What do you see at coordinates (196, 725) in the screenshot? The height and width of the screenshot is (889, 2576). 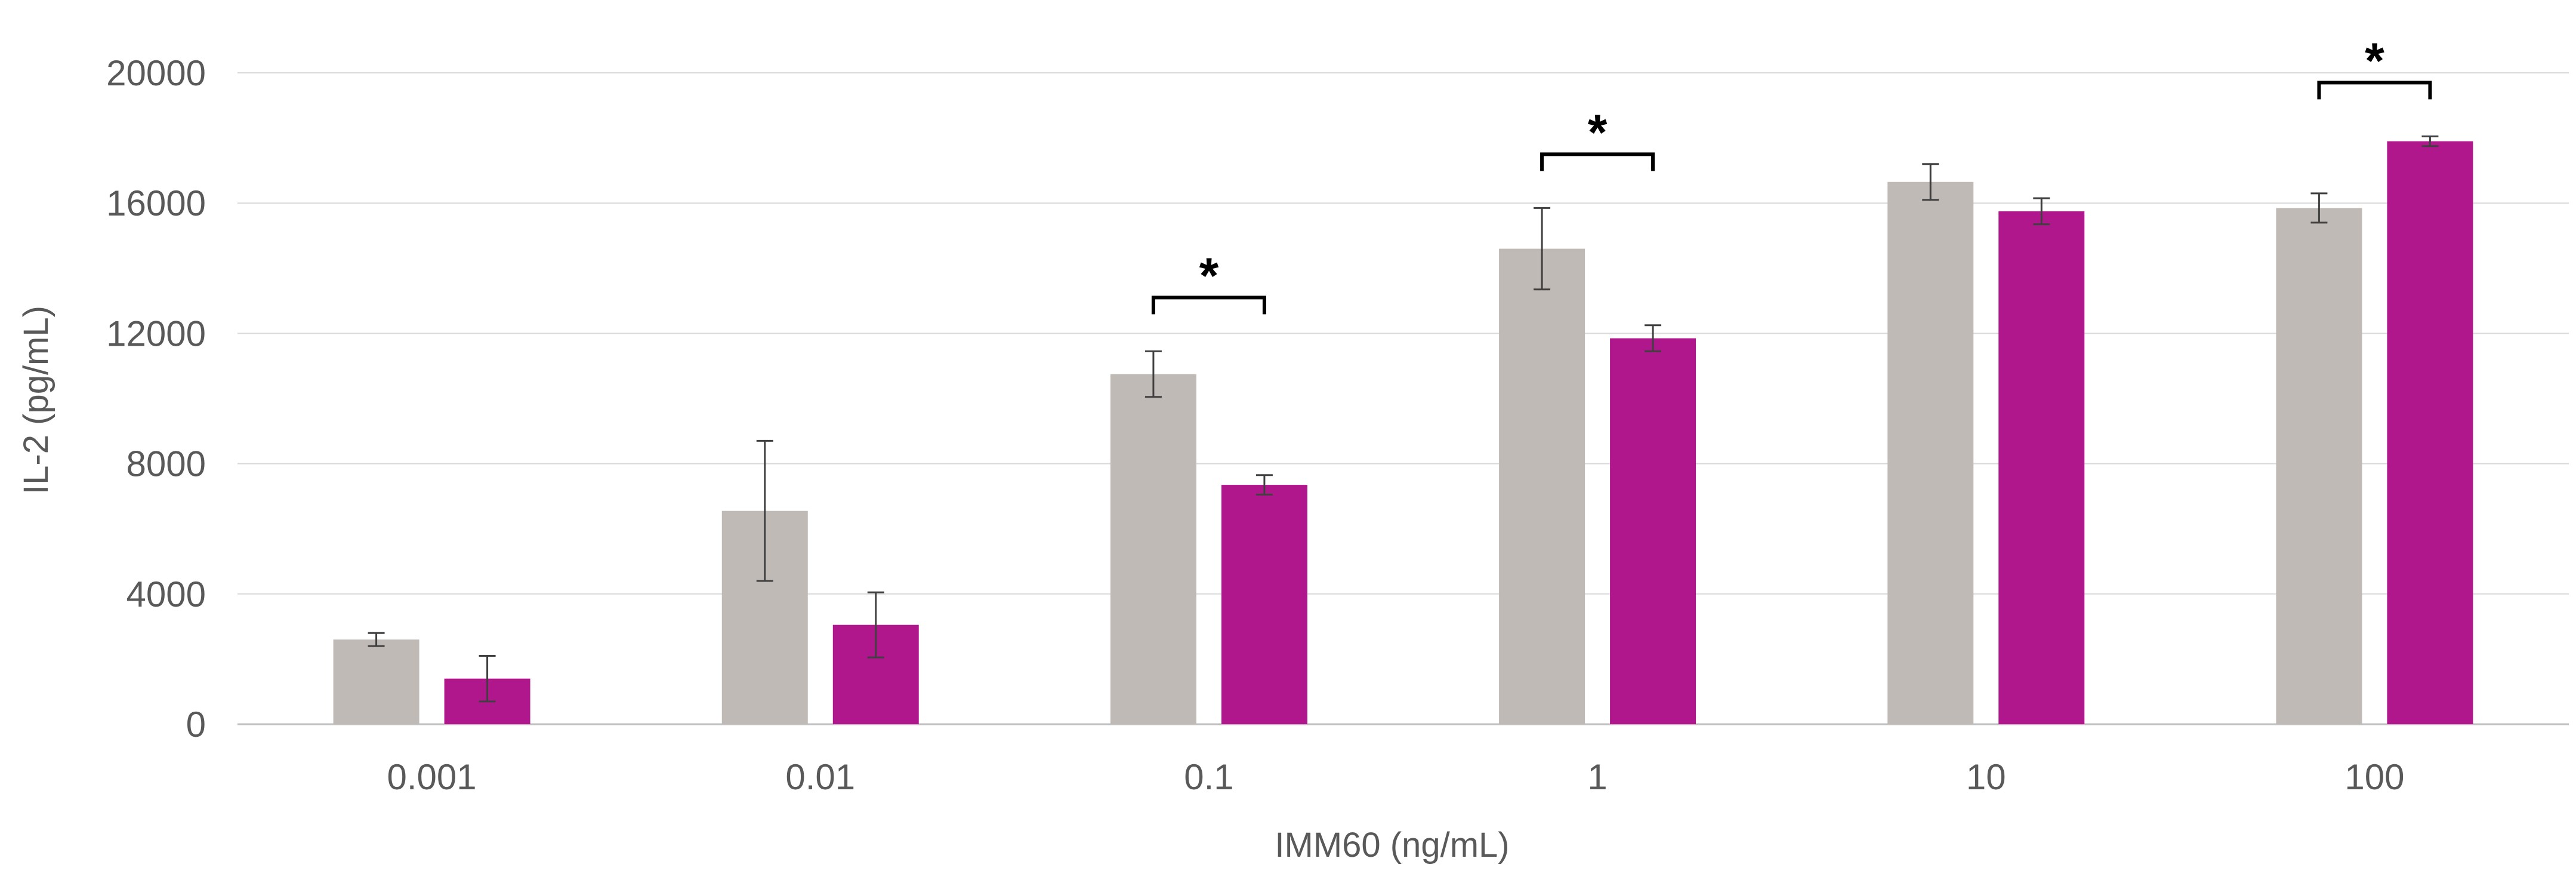 I see `y-tick-label: 0` at bounding box center [196, 725].